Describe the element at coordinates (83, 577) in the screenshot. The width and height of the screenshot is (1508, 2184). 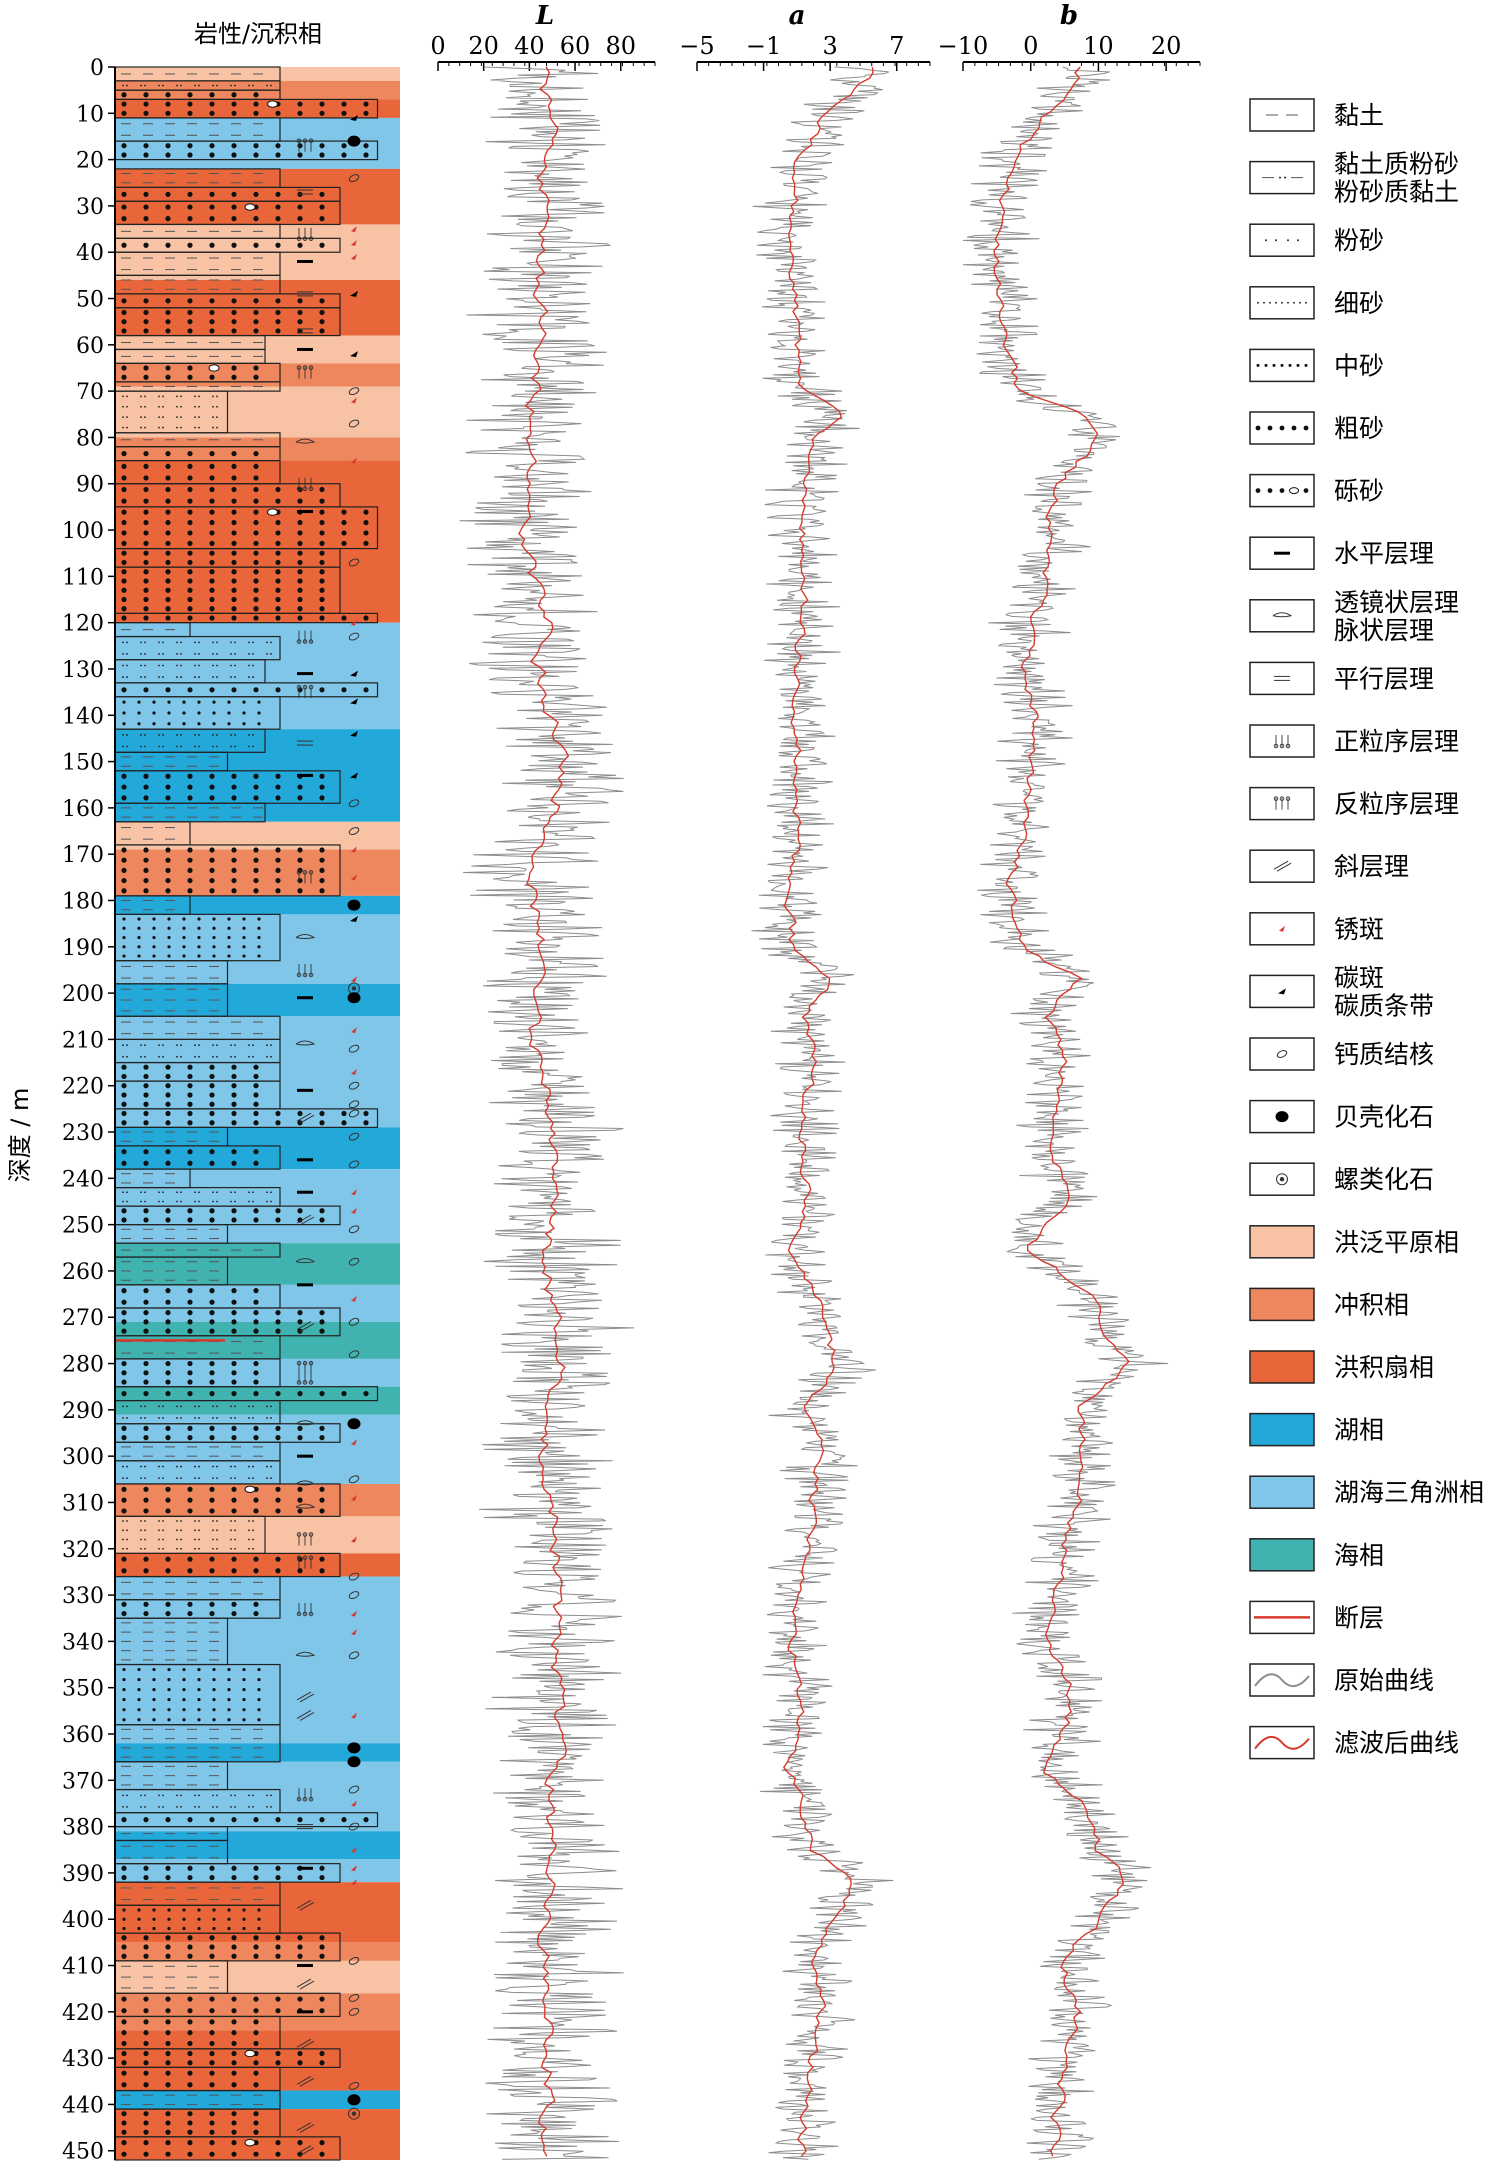
I see `depth-tick-label: 110` at that location.